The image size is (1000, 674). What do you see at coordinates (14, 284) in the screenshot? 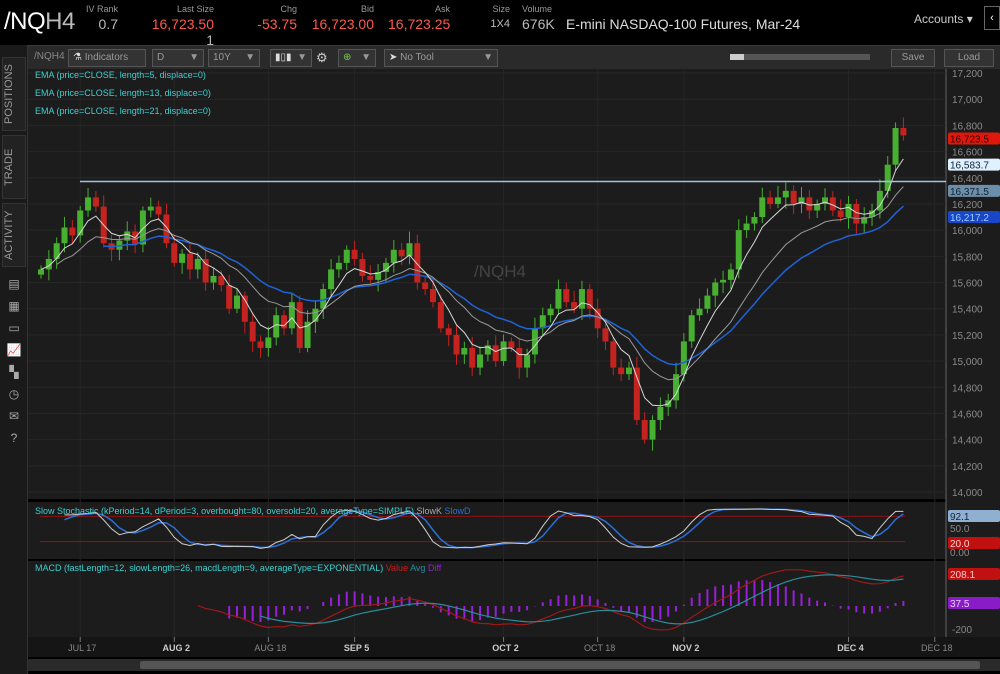
I see `calculator-icon: ▤` at bounding box center [14, 284].